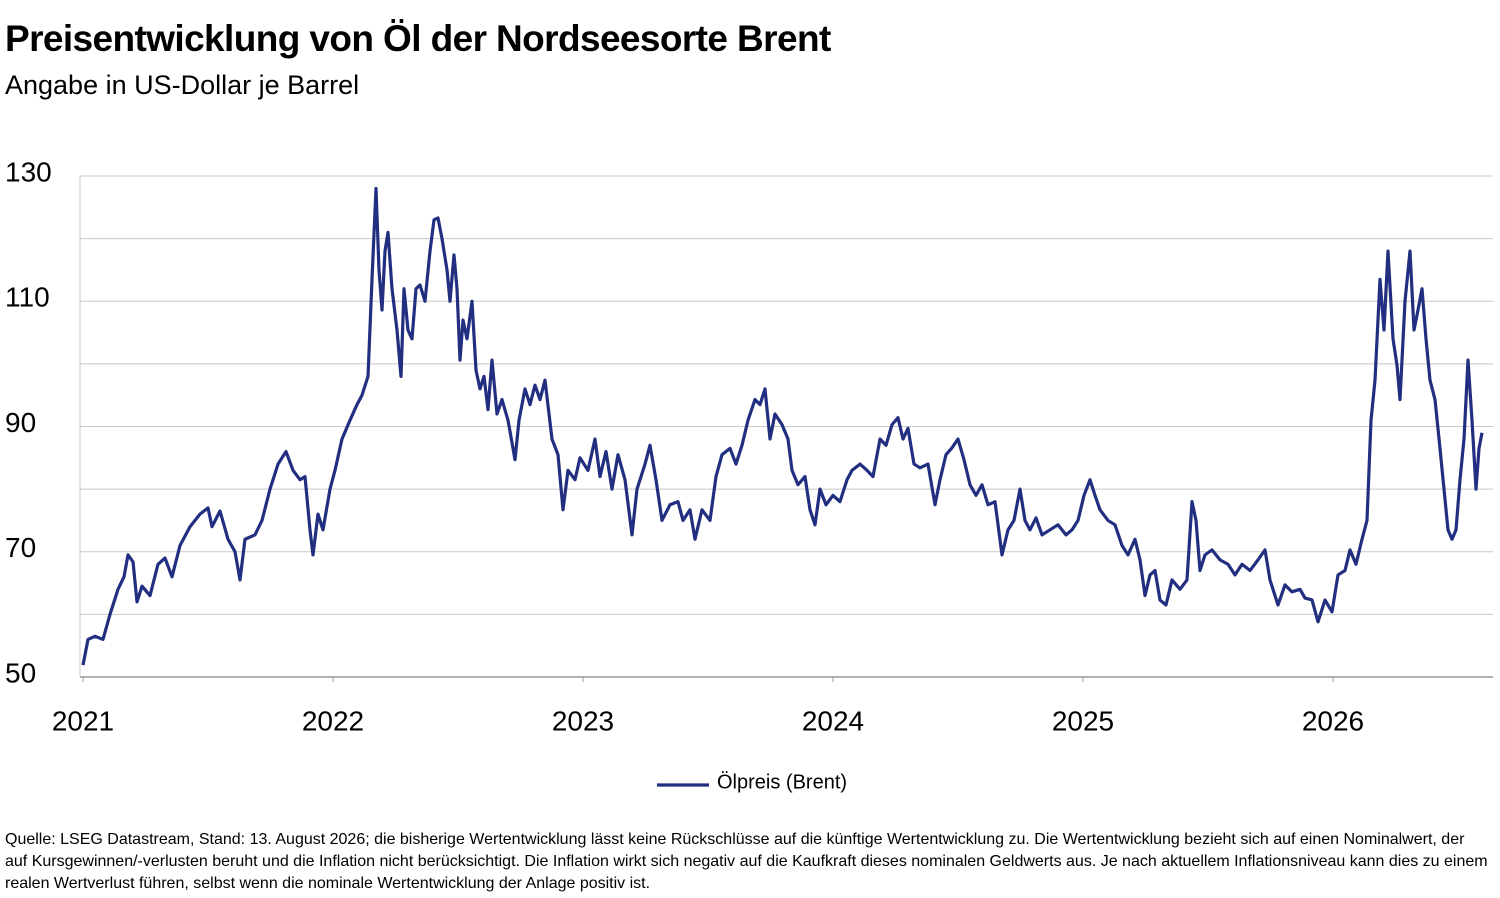 The width and height of the screenshot is (1500, 898). What do you see at coordinates (83, 720) in the screenshot?
I see `x-tick-label: 2021` at bounding box center [83, 720].